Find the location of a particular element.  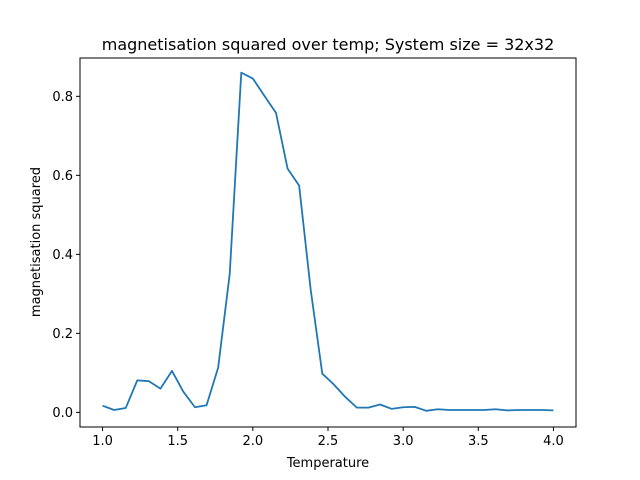

x-tick-label: 3.5 is located at coordinates (478, 441).